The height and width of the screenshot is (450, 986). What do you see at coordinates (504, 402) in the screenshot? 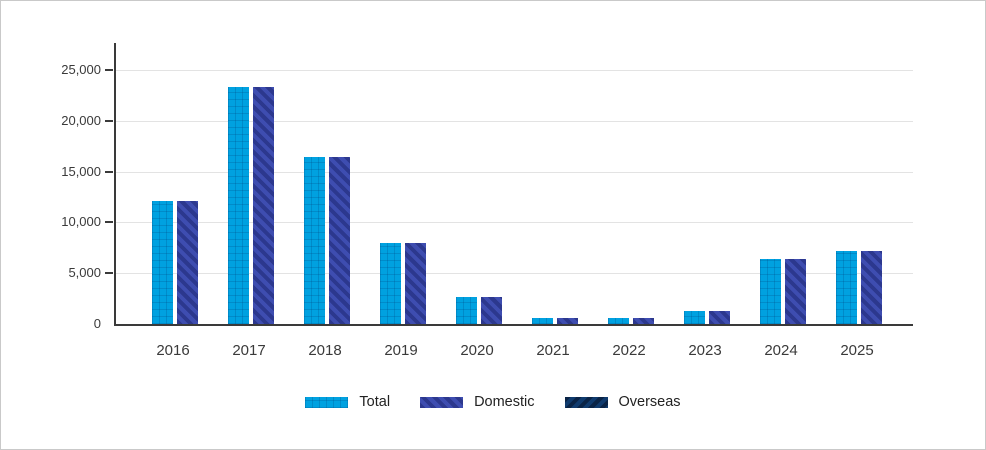
I see `legend-label-domestic: Domestic` at bounding box center [504, 402].